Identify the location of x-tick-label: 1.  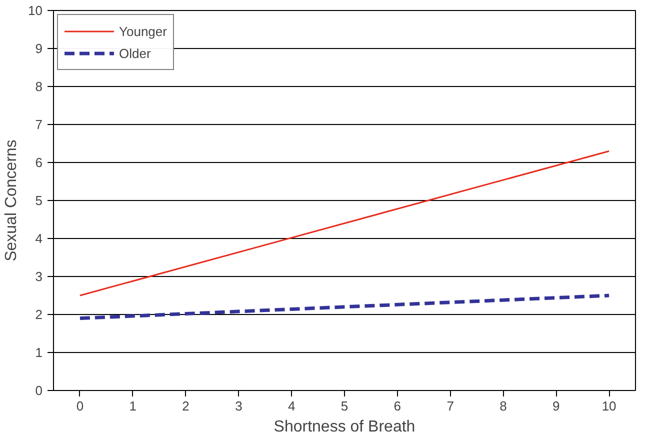
(132, 406).